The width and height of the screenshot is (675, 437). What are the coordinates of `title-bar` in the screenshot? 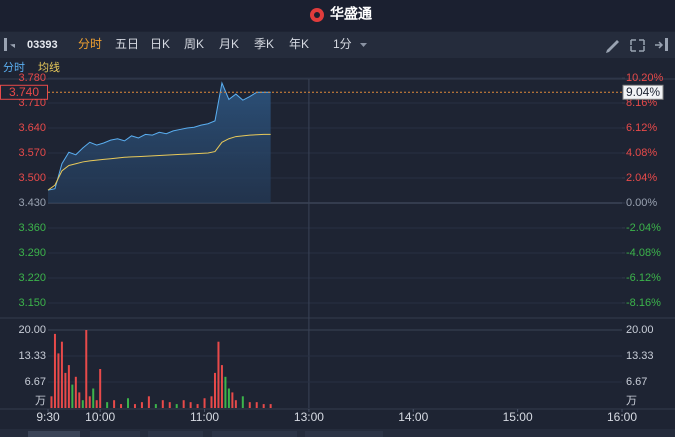 It's located at (337, 15).